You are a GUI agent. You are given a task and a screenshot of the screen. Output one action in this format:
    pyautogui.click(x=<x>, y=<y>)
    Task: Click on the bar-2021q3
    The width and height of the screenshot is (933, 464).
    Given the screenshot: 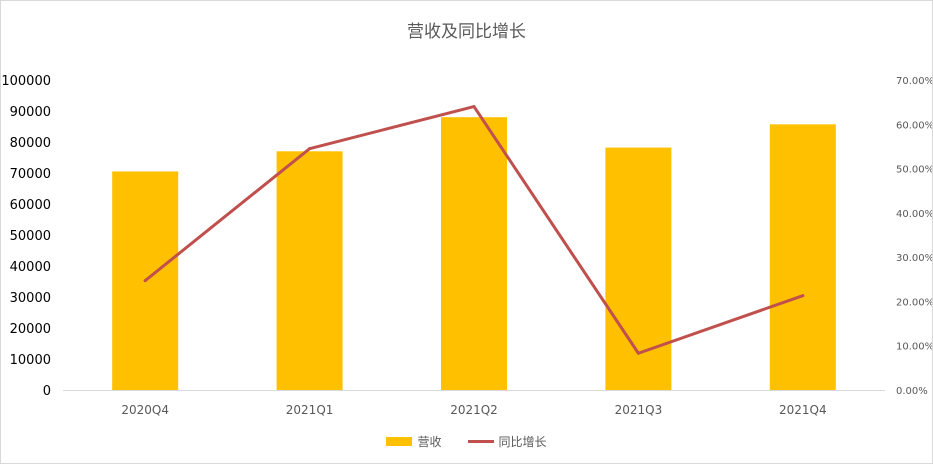 What is the action you would take?
    pyautogui.click(x=638, y=268)
    